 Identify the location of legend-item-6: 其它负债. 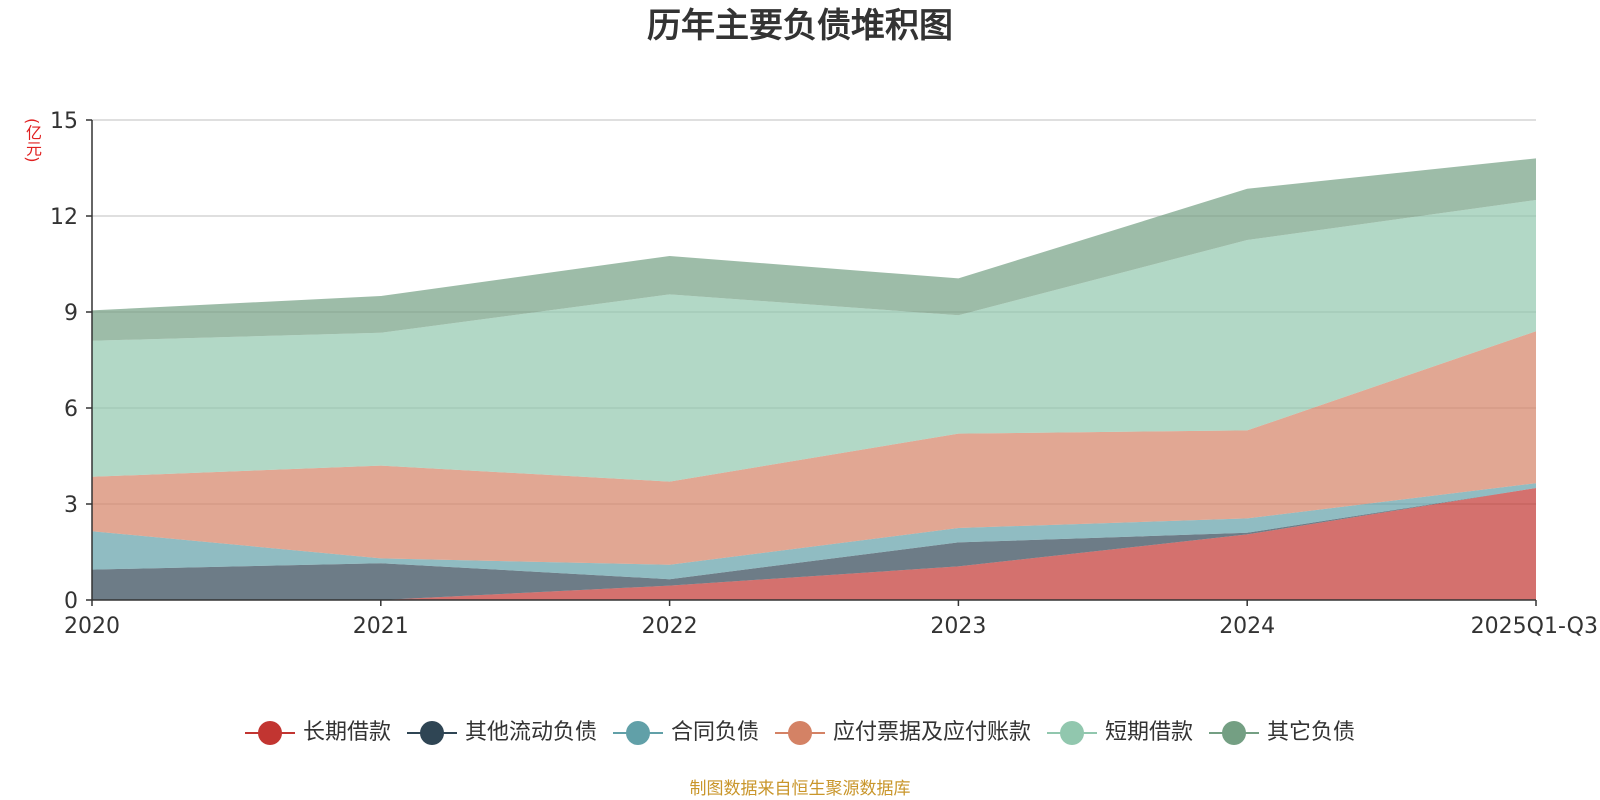
(1282, 733).